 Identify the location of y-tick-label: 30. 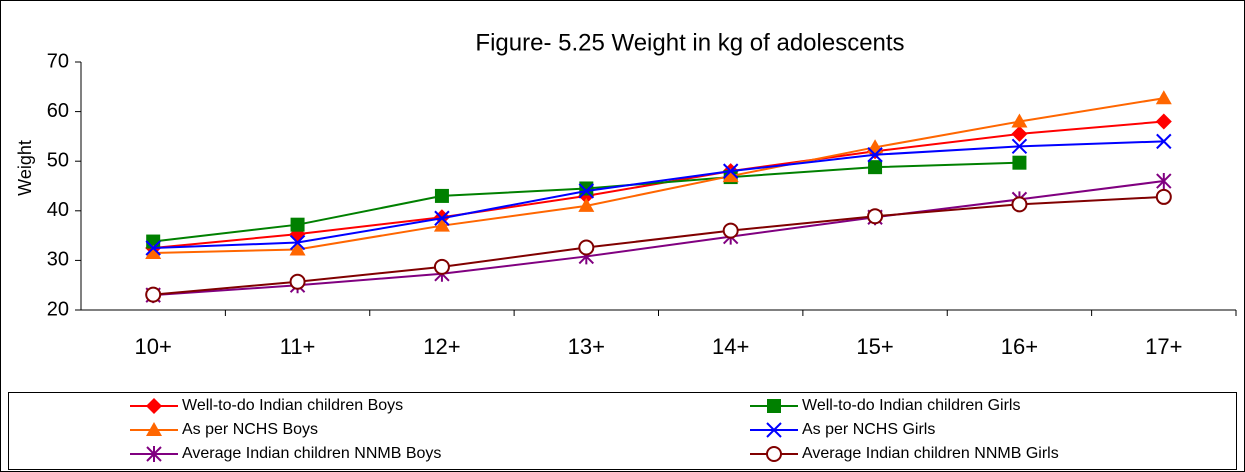
(58, 260).